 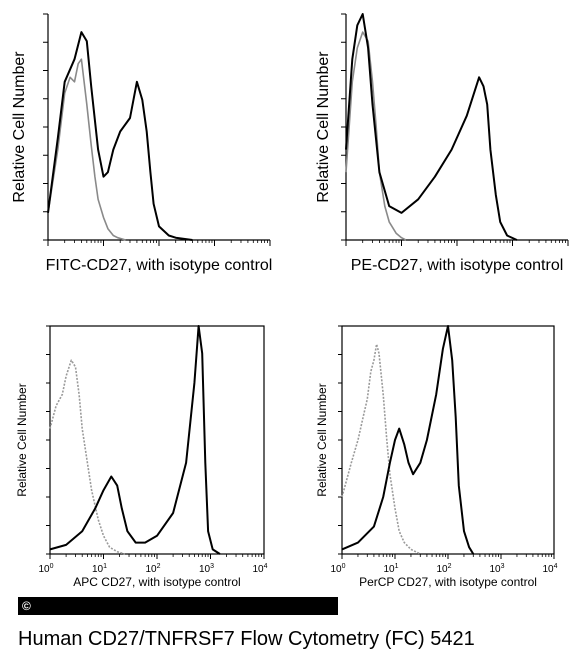 What do you see at coordinates (448, 582) in the screenshot?
I see `x-axis-label: PerCP CD27, with isotype control` at bounding box center [448, 582].